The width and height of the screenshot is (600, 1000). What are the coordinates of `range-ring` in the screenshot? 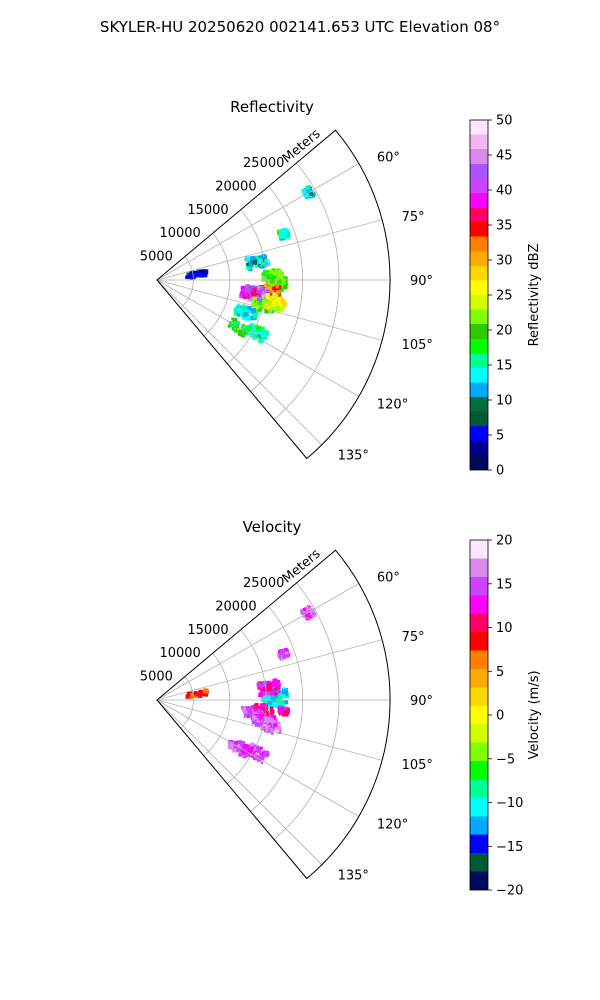 It's located at (217, 284).